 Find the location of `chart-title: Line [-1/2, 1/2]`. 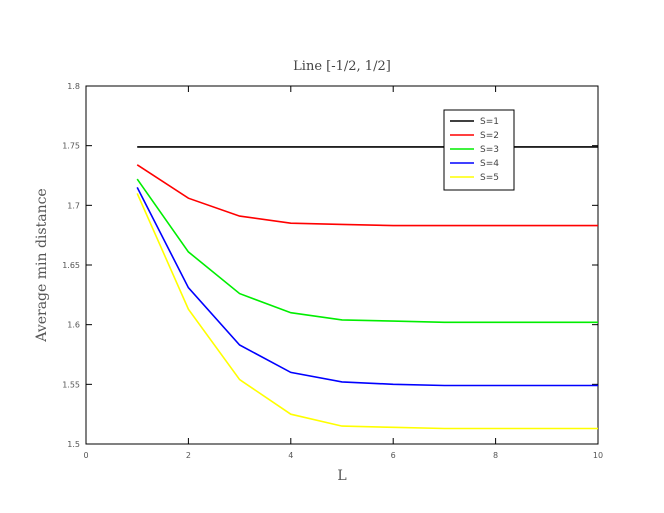

chart-title: Line [-1/2, 1/2] is located at coordinates (342, 66).